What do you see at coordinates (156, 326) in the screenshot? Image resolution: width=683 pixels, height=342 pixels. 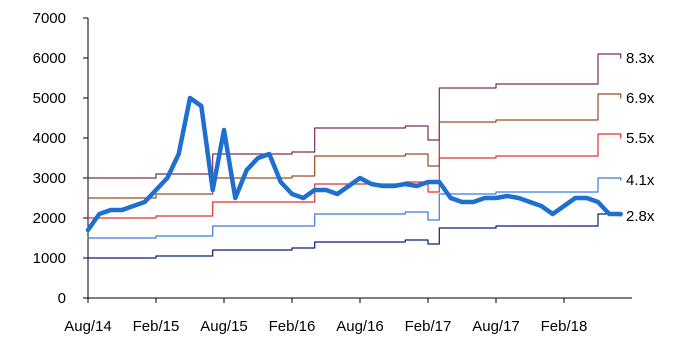 I see `x-tick-label: Feb/15` at bounding box center [156, 326].